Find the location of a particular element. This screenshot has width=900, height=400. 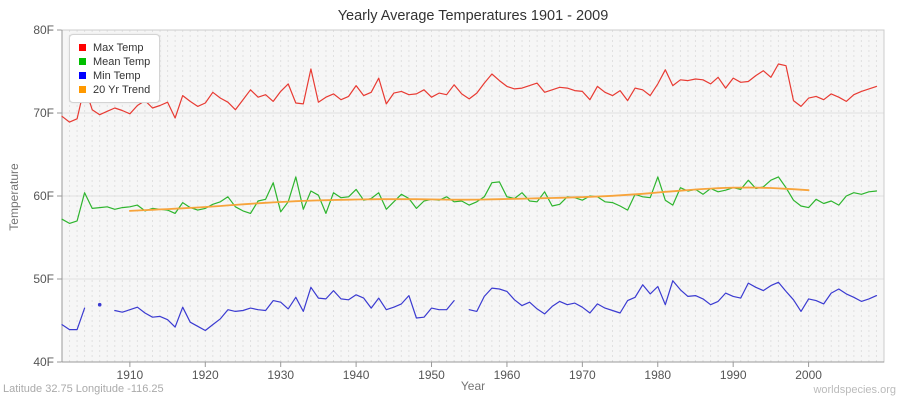

legend-label: Mean Temp is located at coordinates (122, 61).